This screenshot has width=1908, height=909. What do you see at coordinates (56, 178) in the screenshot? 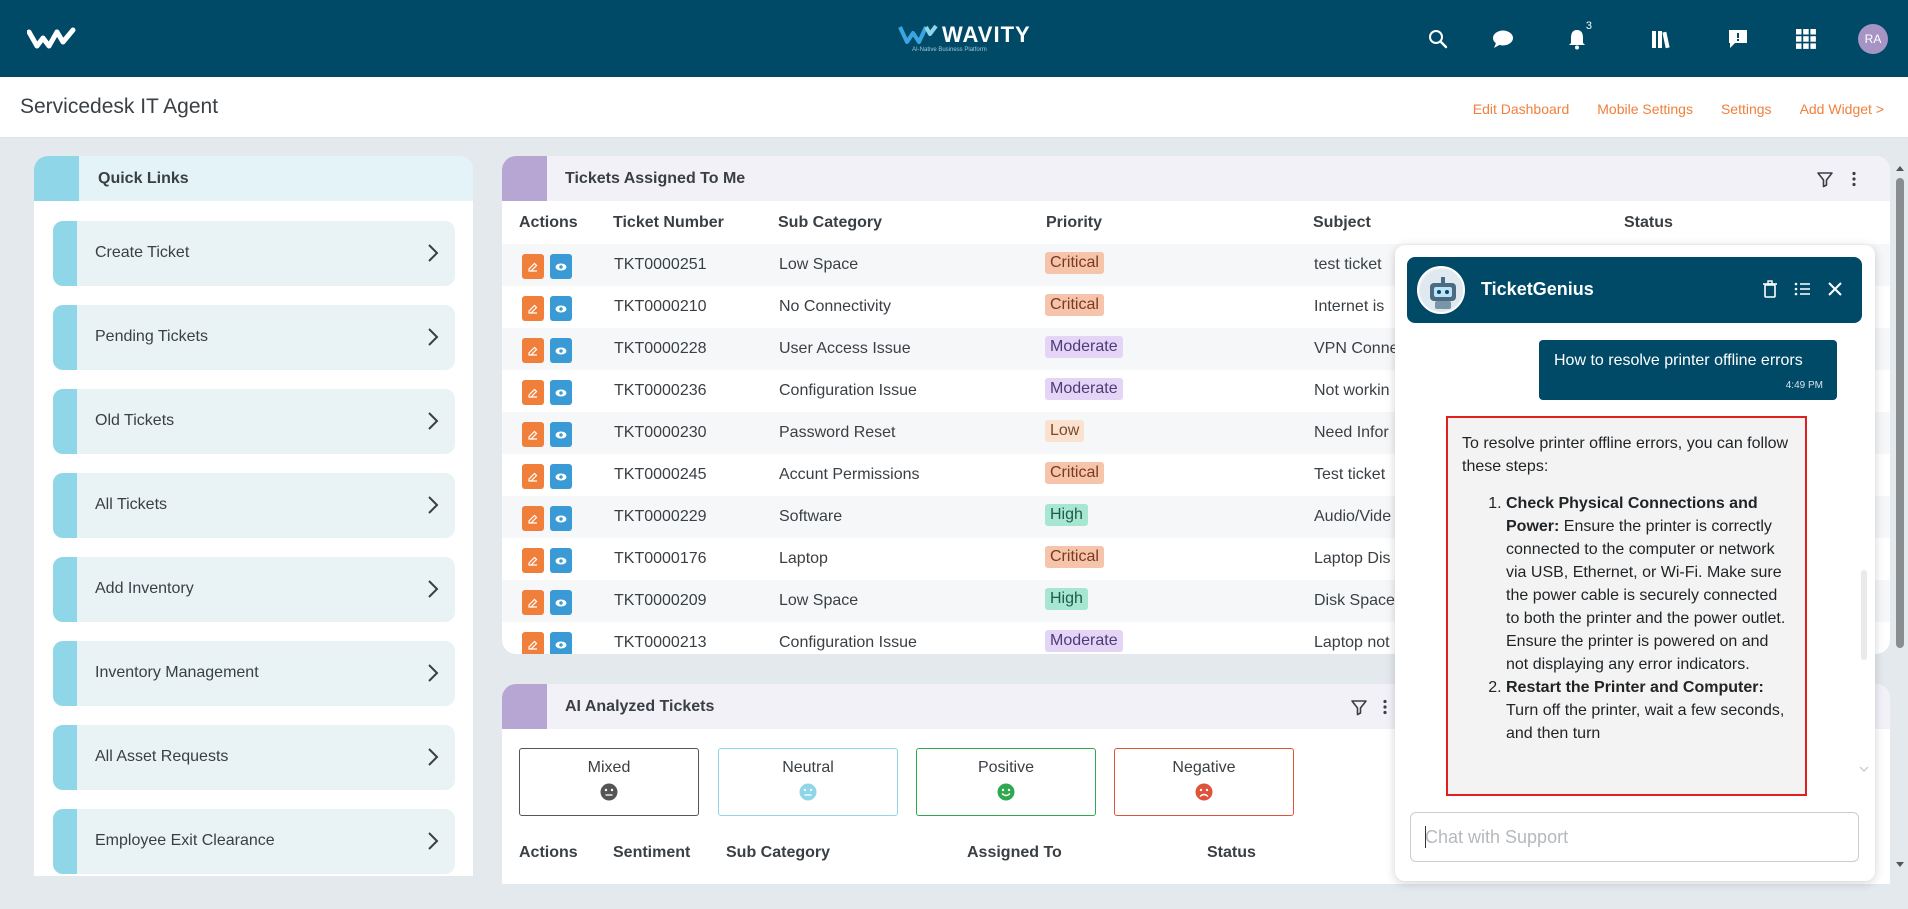
I see `quick-links-accent` at bounding box center [56, 178].